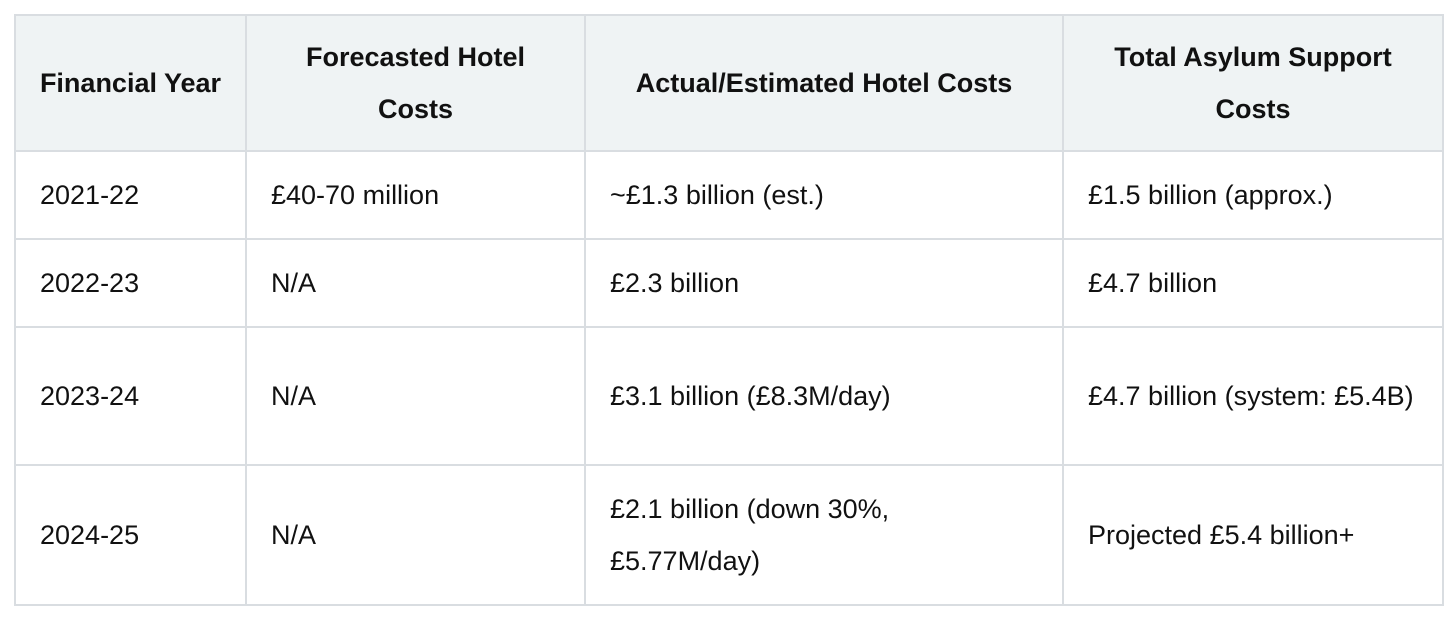 This screenshot has width=1456, height=617. Describe the element at coordinates (824, 396) in the screenshot. I see `cell-actual-hotel-costs: £3.1 billion (£8.3M/day)` at that location.